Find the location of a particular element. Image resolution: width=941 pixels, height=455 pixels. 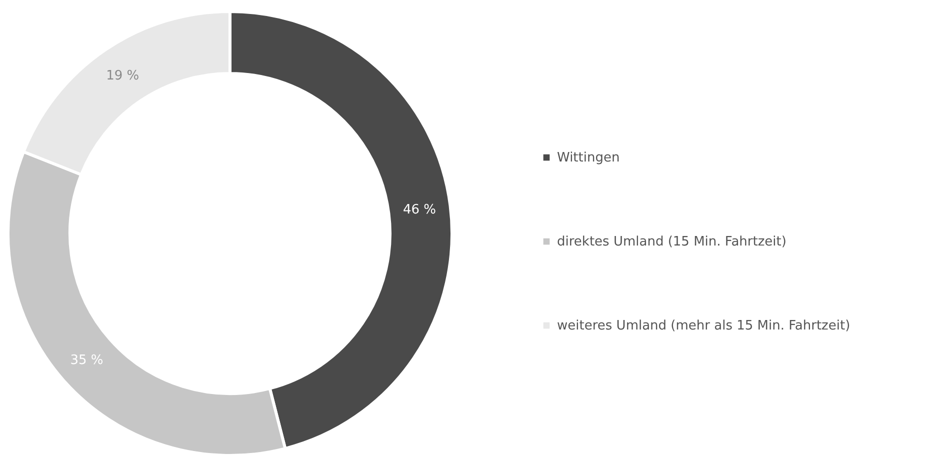

legend-label: direktes Umland (15 Min. Fahrtzeit) is located at coordinates (671, 242).